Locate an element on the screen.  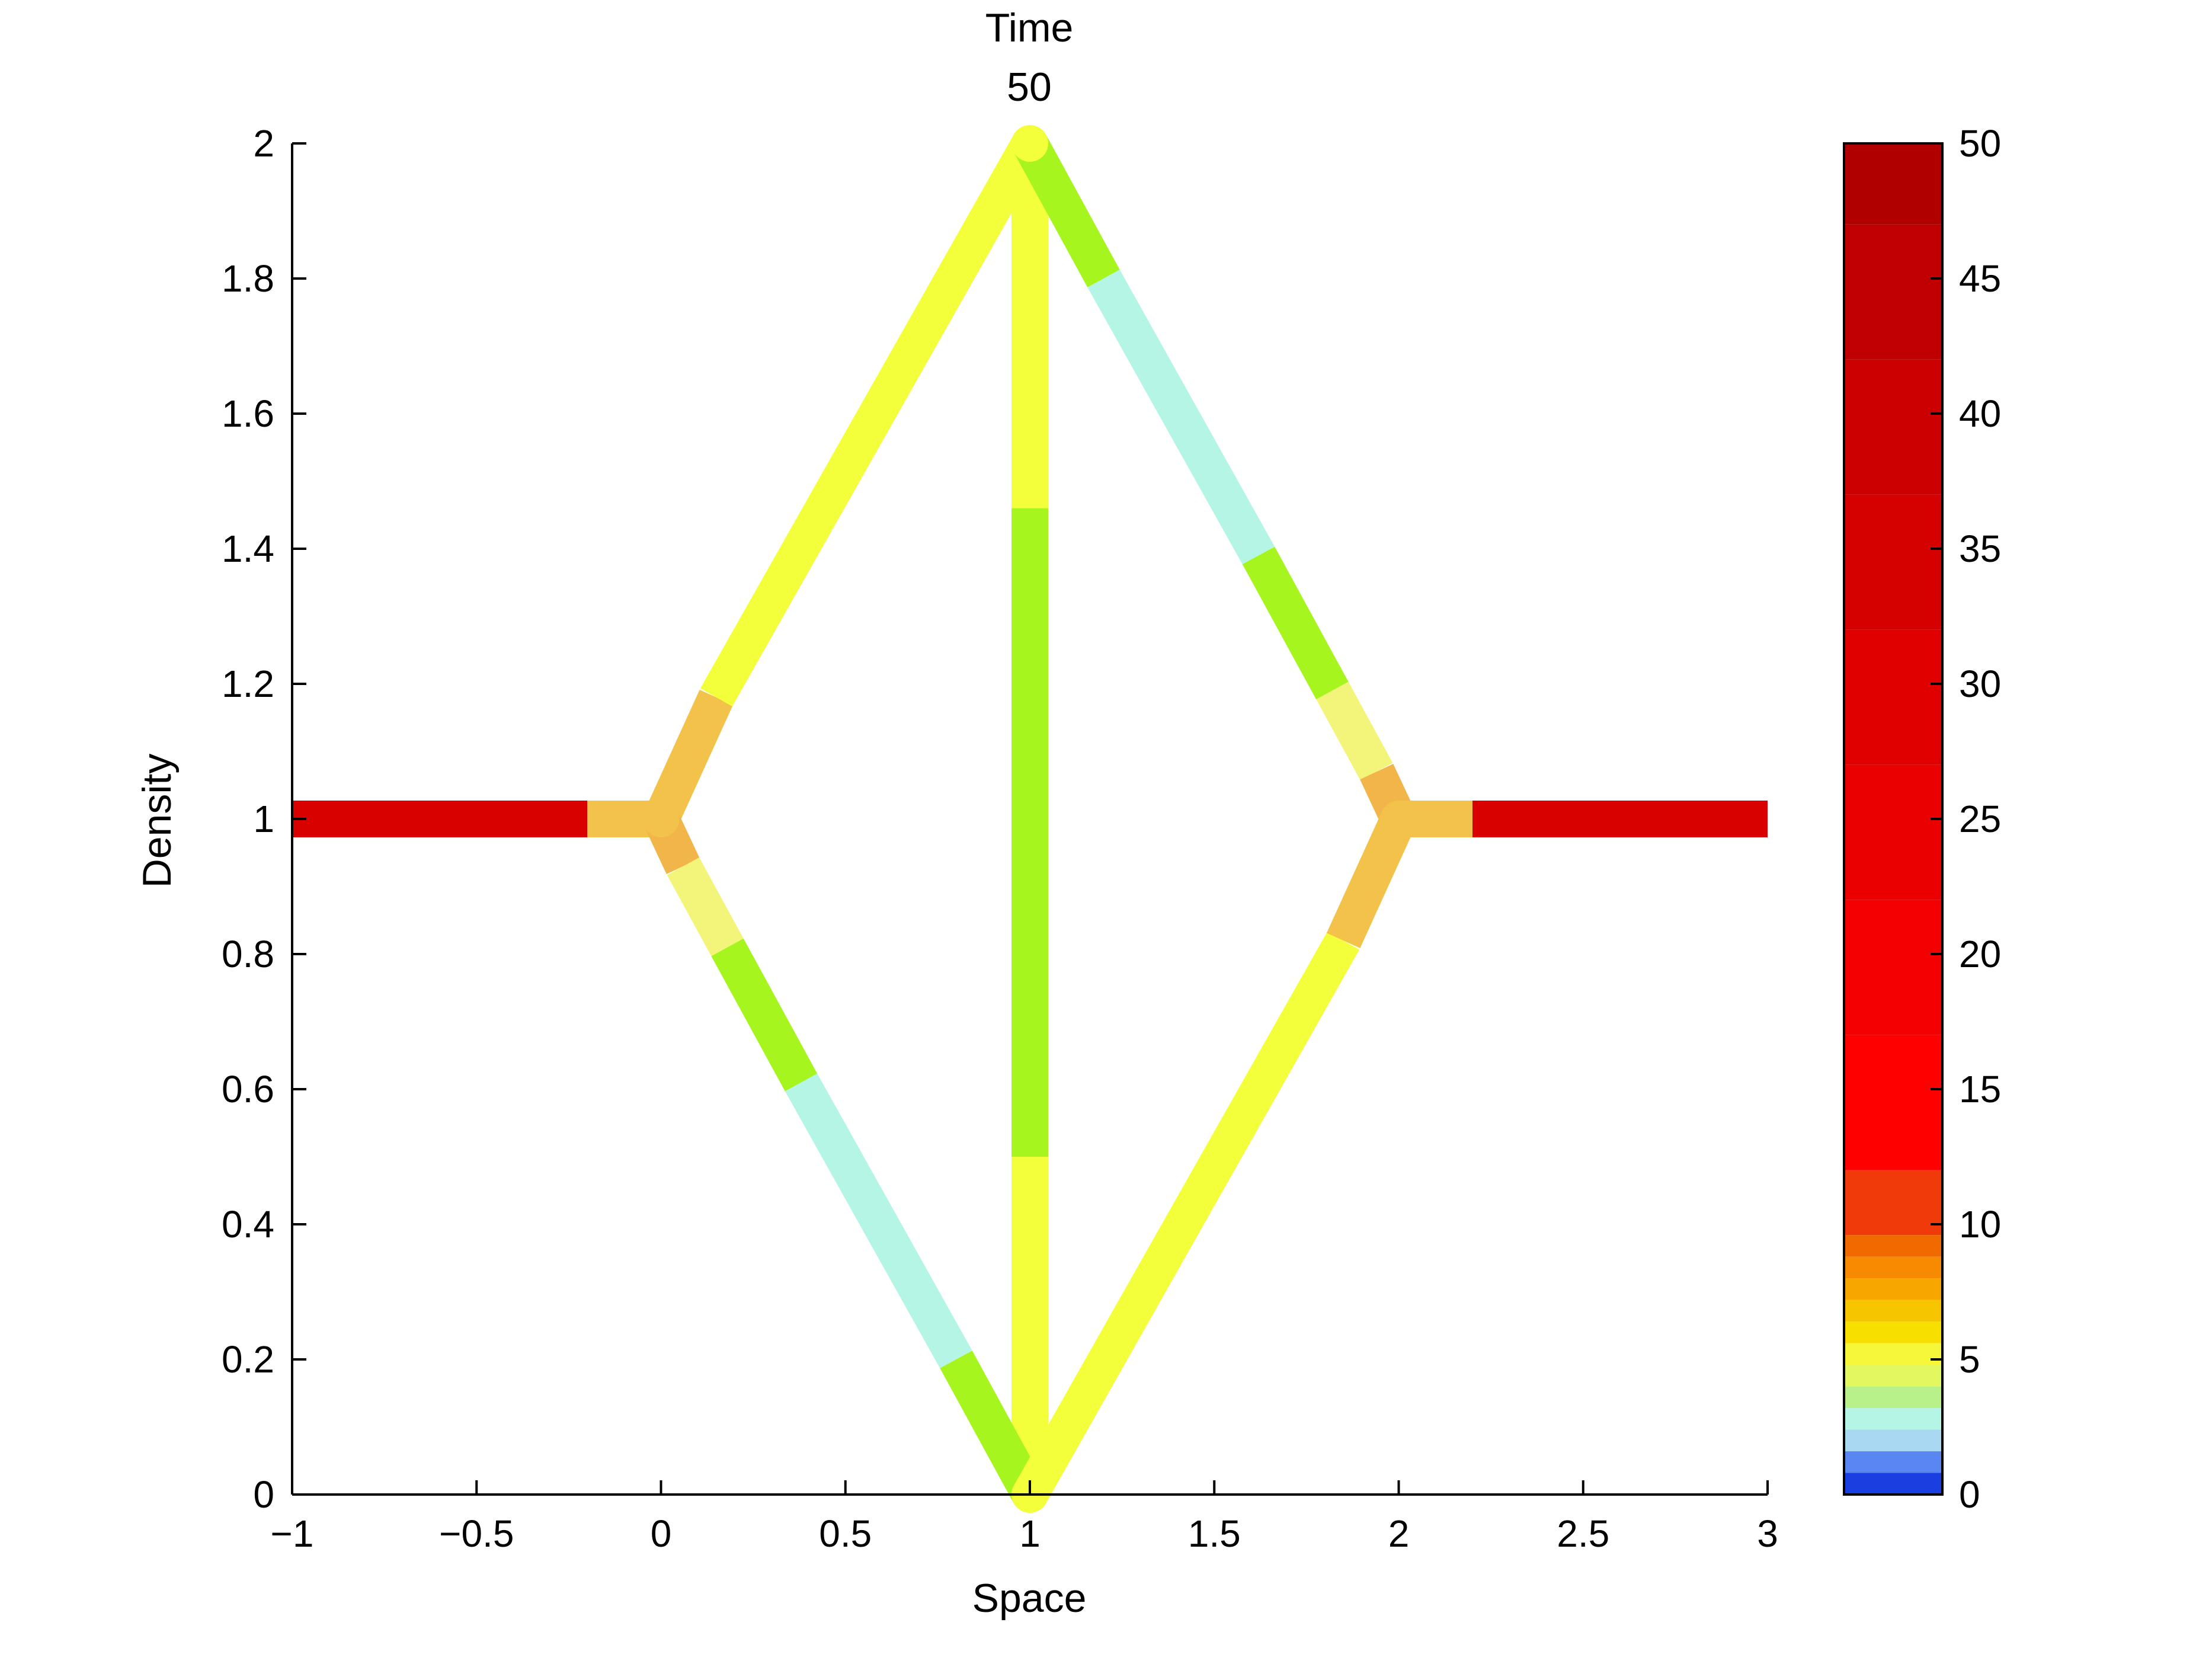
colorbar-tick-label: 20 is located at coordinates (1980, 954).